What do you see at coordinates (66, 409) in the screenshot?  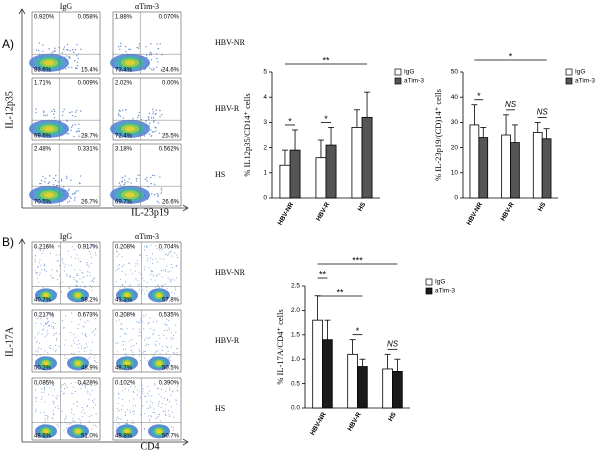 I see `flow-plot: 0.085% 0.428% 48.6% 51.0%` at bounding box center [66, 409].